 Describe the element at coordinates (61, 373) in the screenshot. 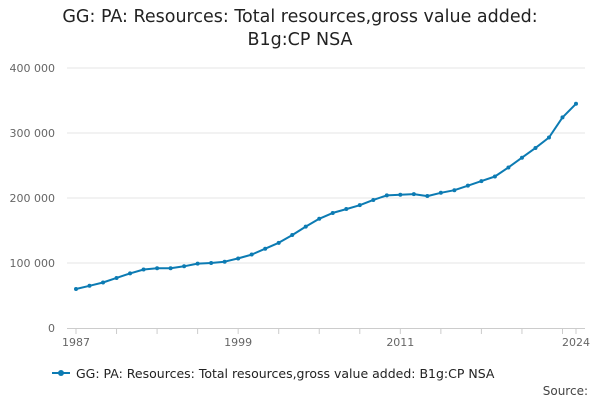

I see `legend-line-marker-icon` at that location.